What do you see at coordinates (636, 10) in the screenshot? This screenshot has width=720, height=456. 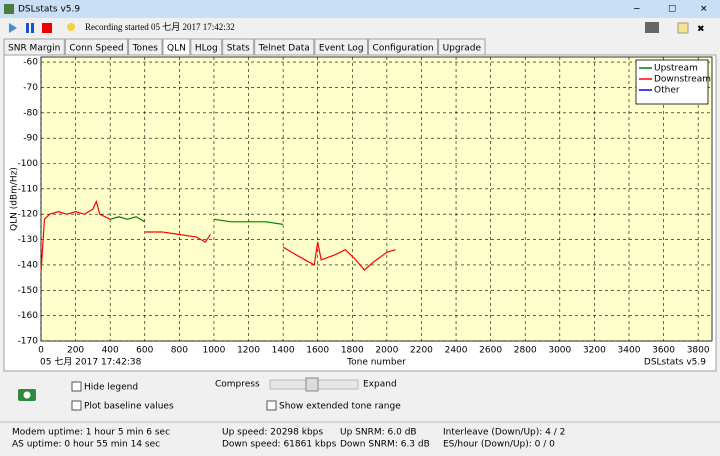 I see `minimize: ─` at bounding box center [636, 10].